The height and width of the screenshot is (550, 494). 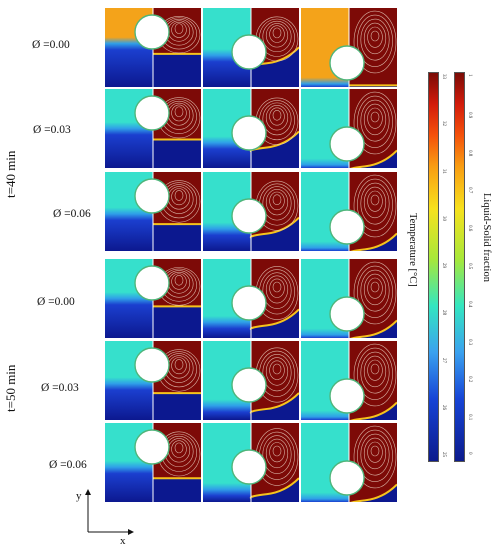 I want to click on sim-cell-r5-c2, so click(x=251, y=380).